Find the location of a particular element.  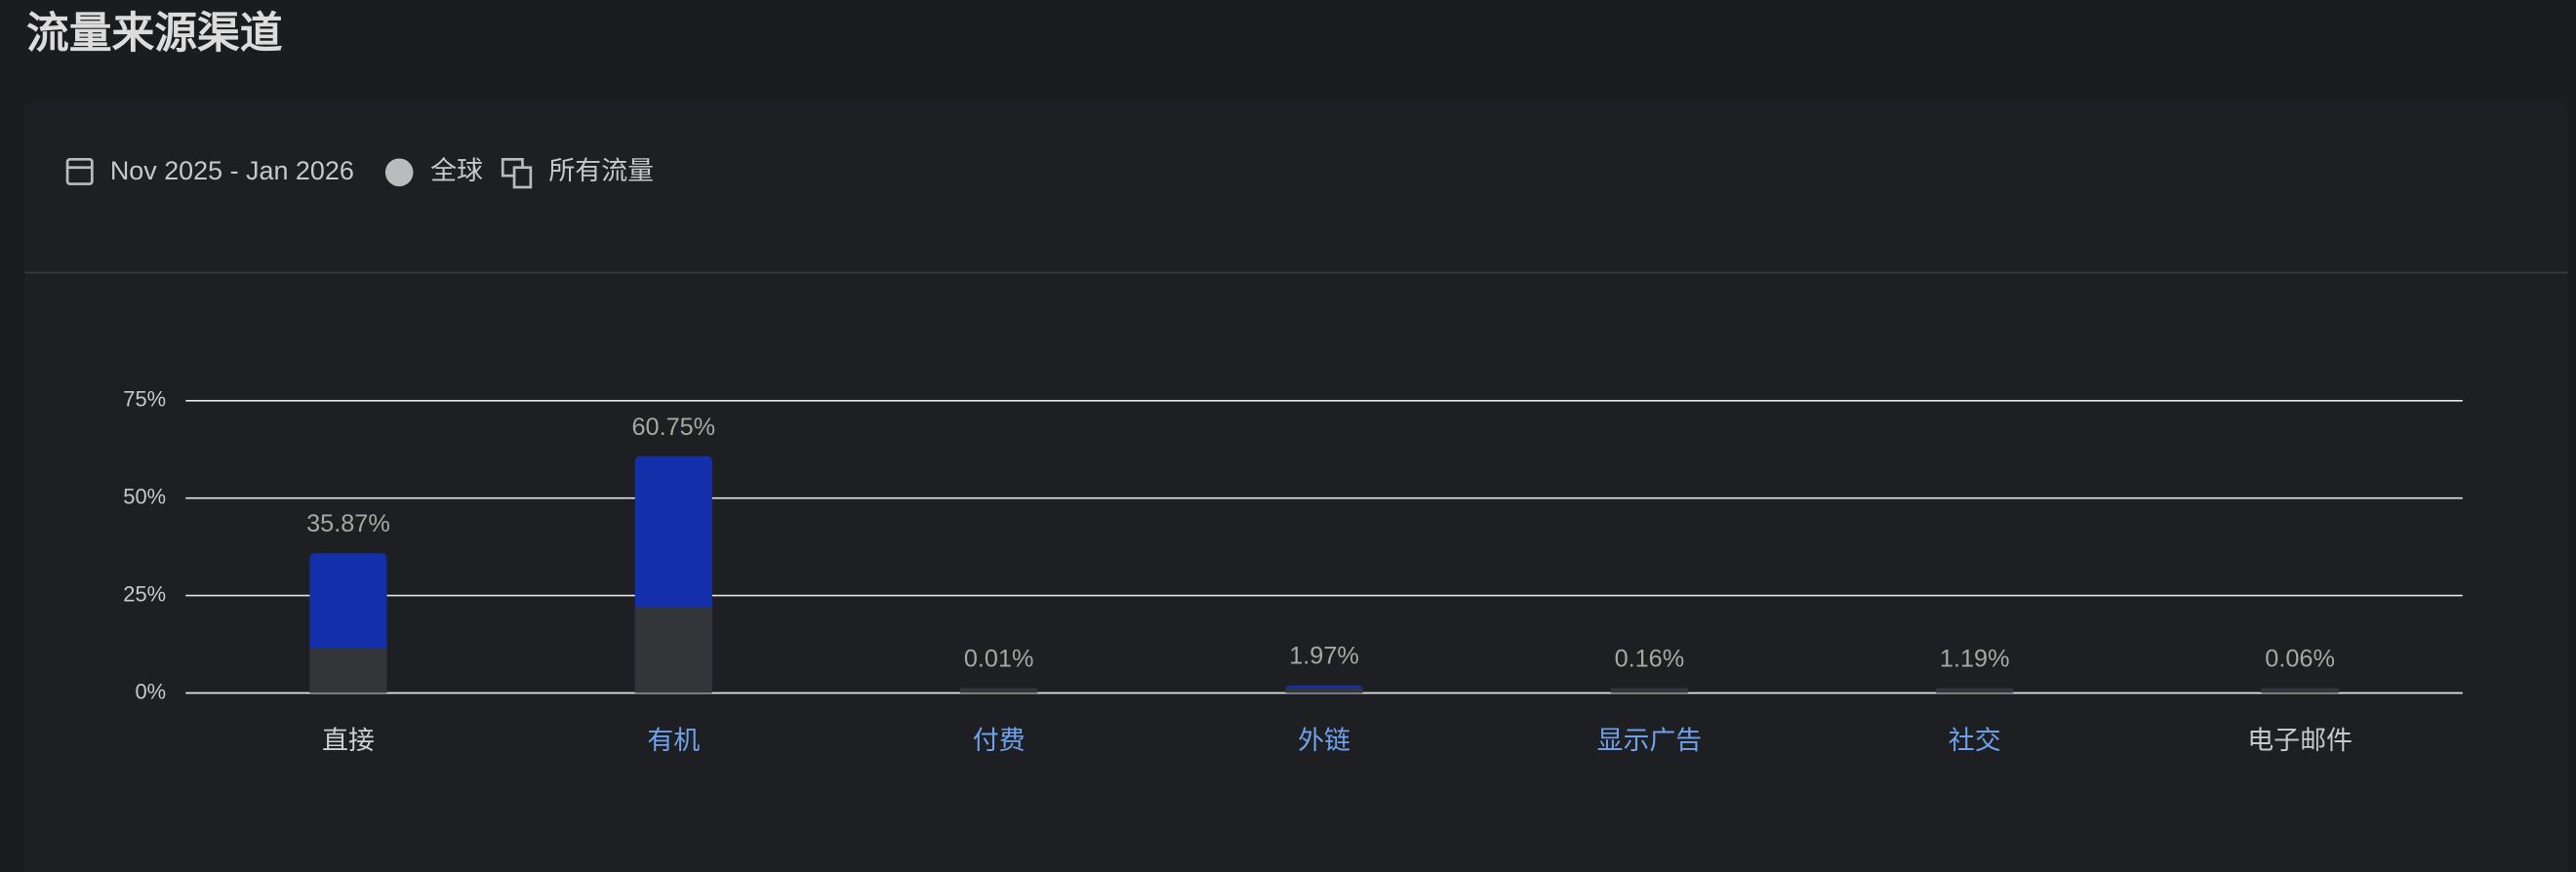

x-tick-label: 显示广告 is located at coordinates (1650, 740).